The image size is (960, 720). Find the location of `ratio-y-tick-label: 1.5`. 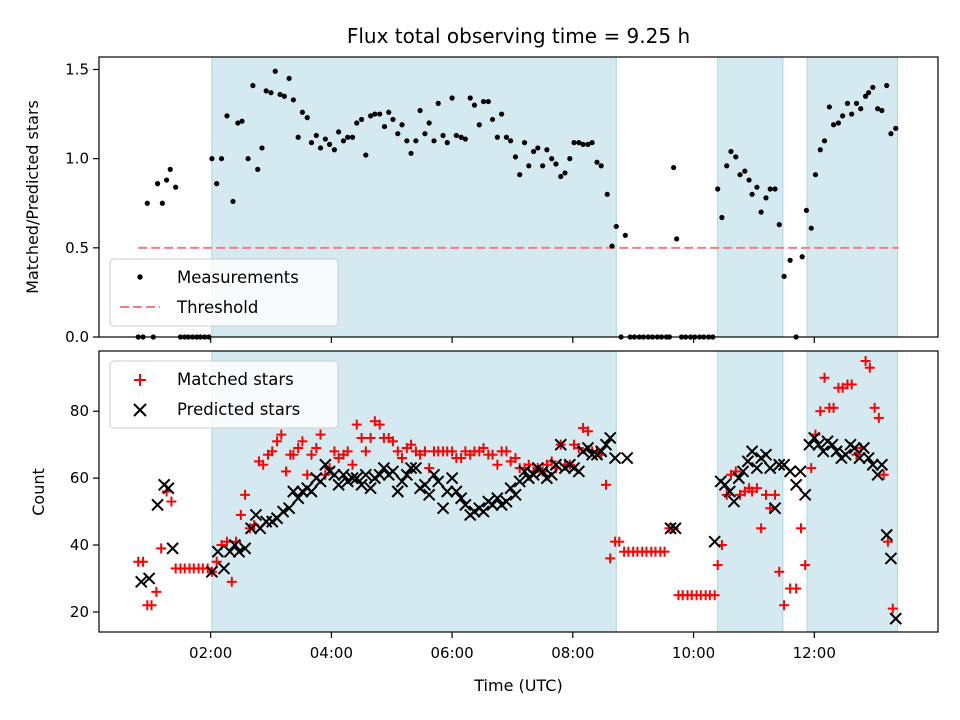

ratio-y-tick-label: 1.5 is located at coordinates (77, 69).